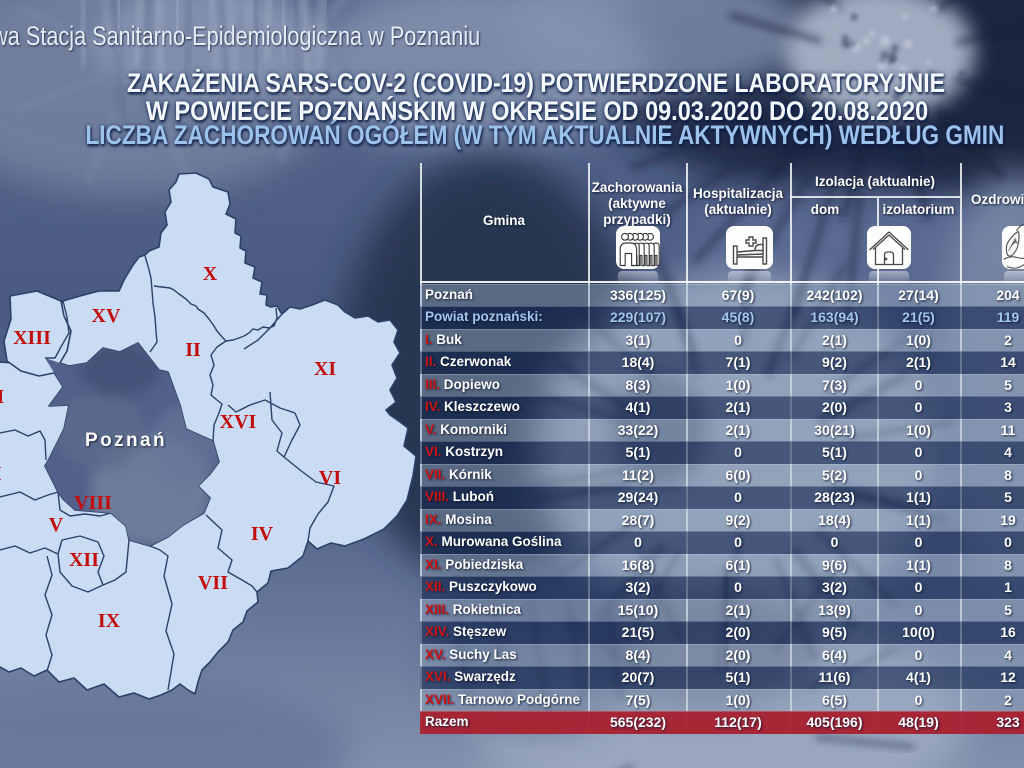  I want to click on svg-text: XI, so click(325, 369).